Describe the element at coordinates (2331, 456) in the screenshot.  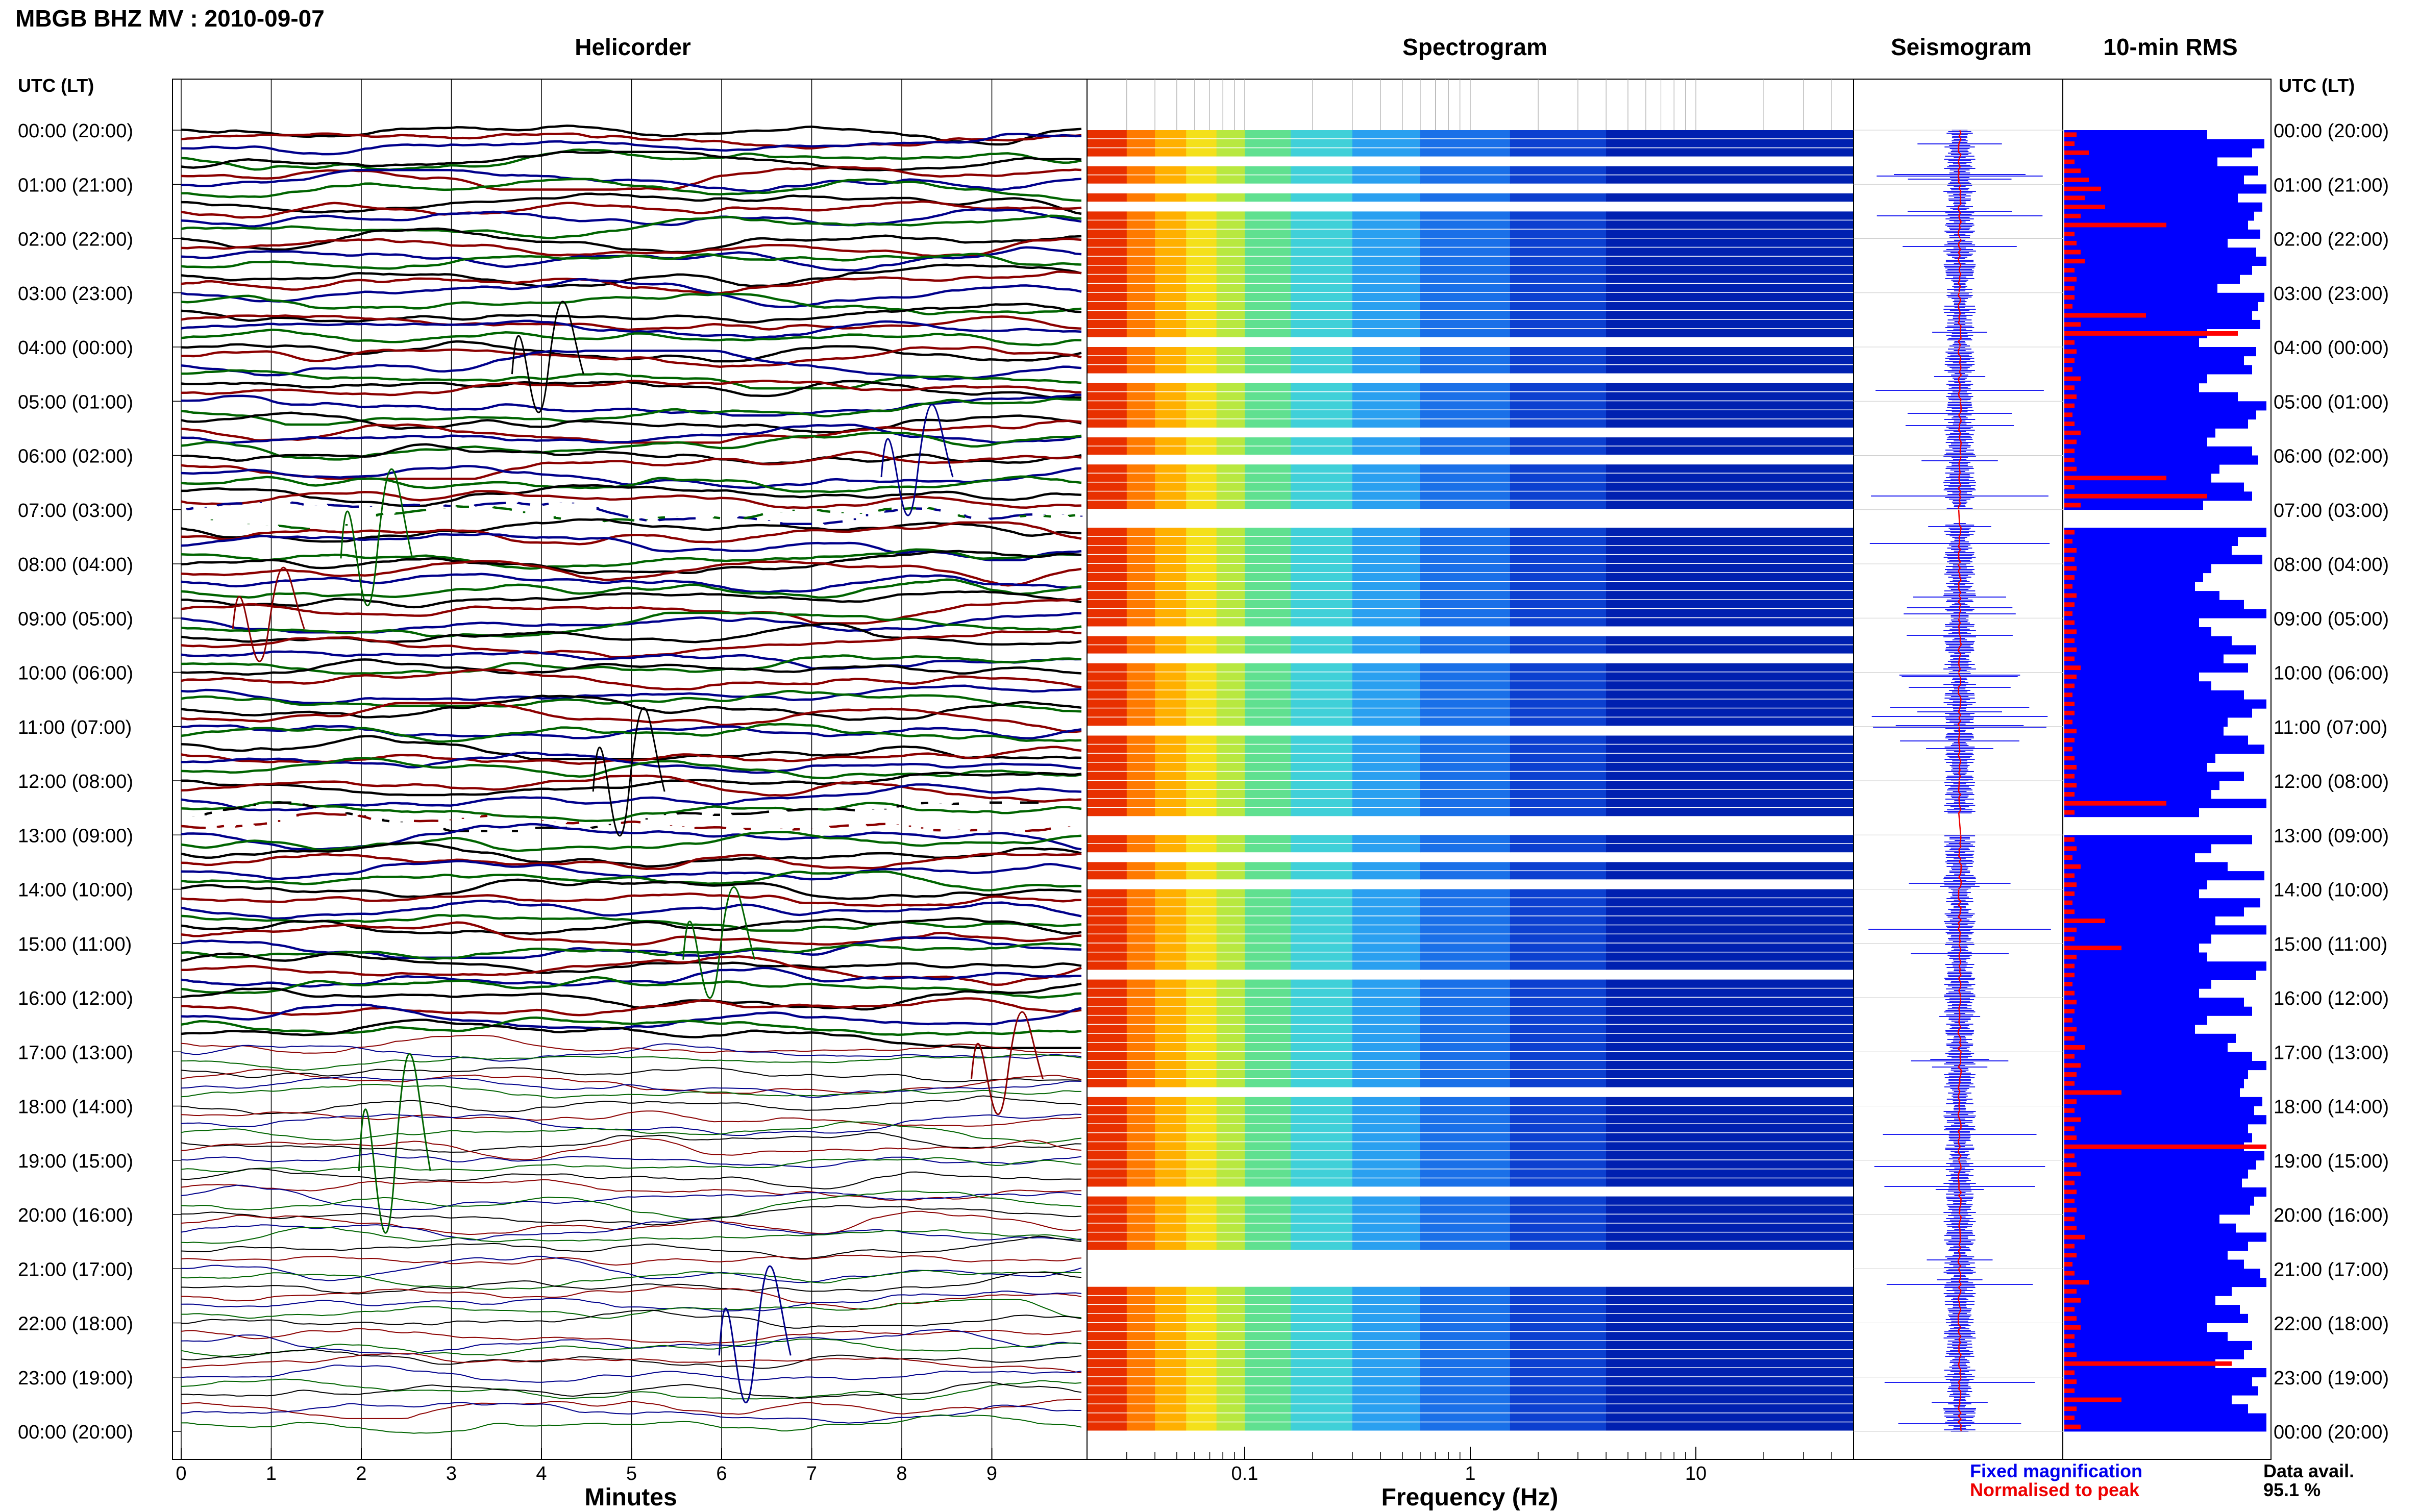
I see `time-tick-label-right: 06:00 (02:00)` at that location.